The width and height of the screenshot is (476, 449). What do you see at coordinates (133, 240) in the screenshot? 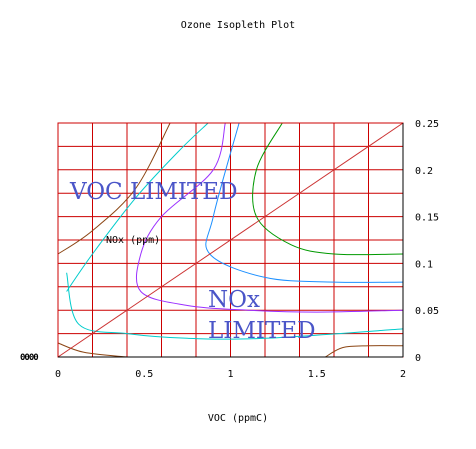
I see `y-axis-label: NOx (ppm)` at bounding box center [133, 240].